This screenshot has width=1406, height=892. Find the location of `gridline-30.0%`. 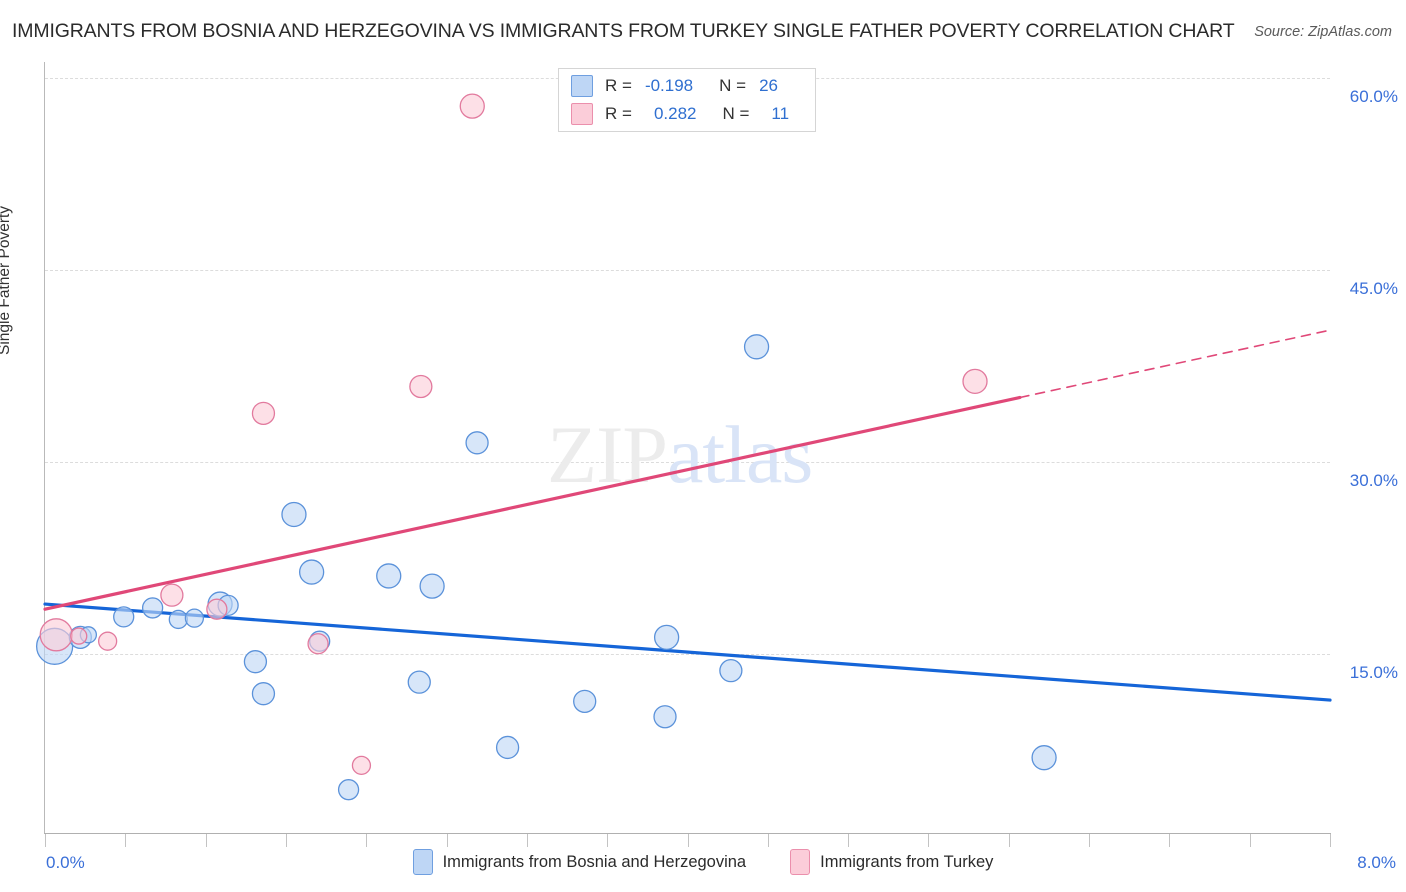

gridline-30.0% is located at coordinates (687, 462).